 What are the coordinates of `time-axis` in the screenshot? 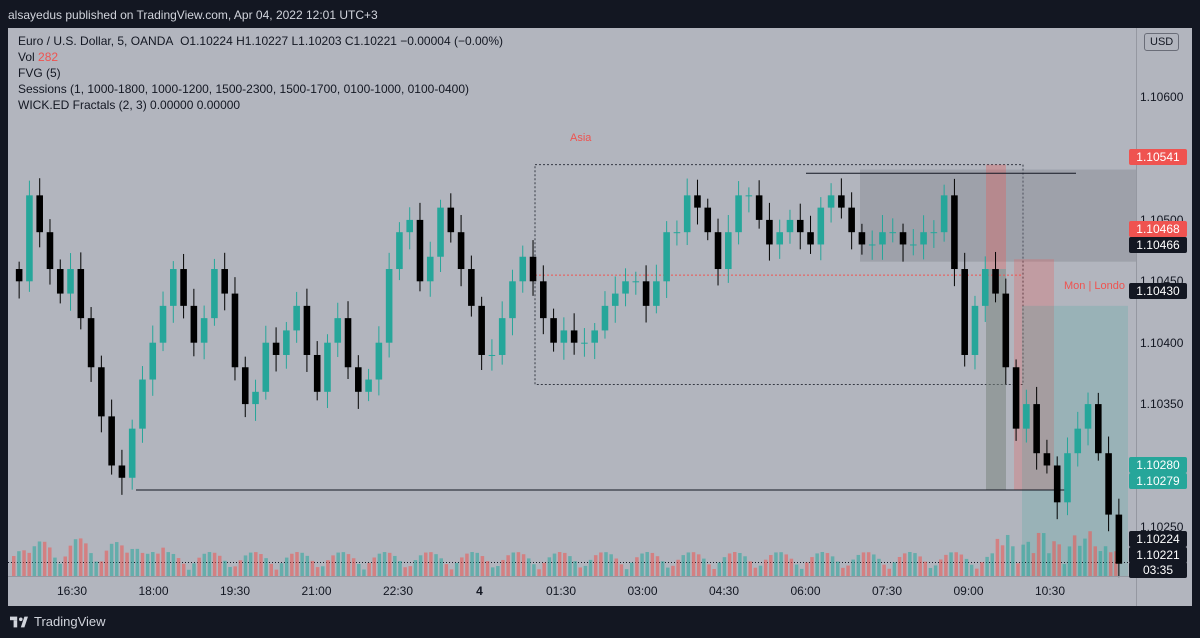 It's located at (572, 591).